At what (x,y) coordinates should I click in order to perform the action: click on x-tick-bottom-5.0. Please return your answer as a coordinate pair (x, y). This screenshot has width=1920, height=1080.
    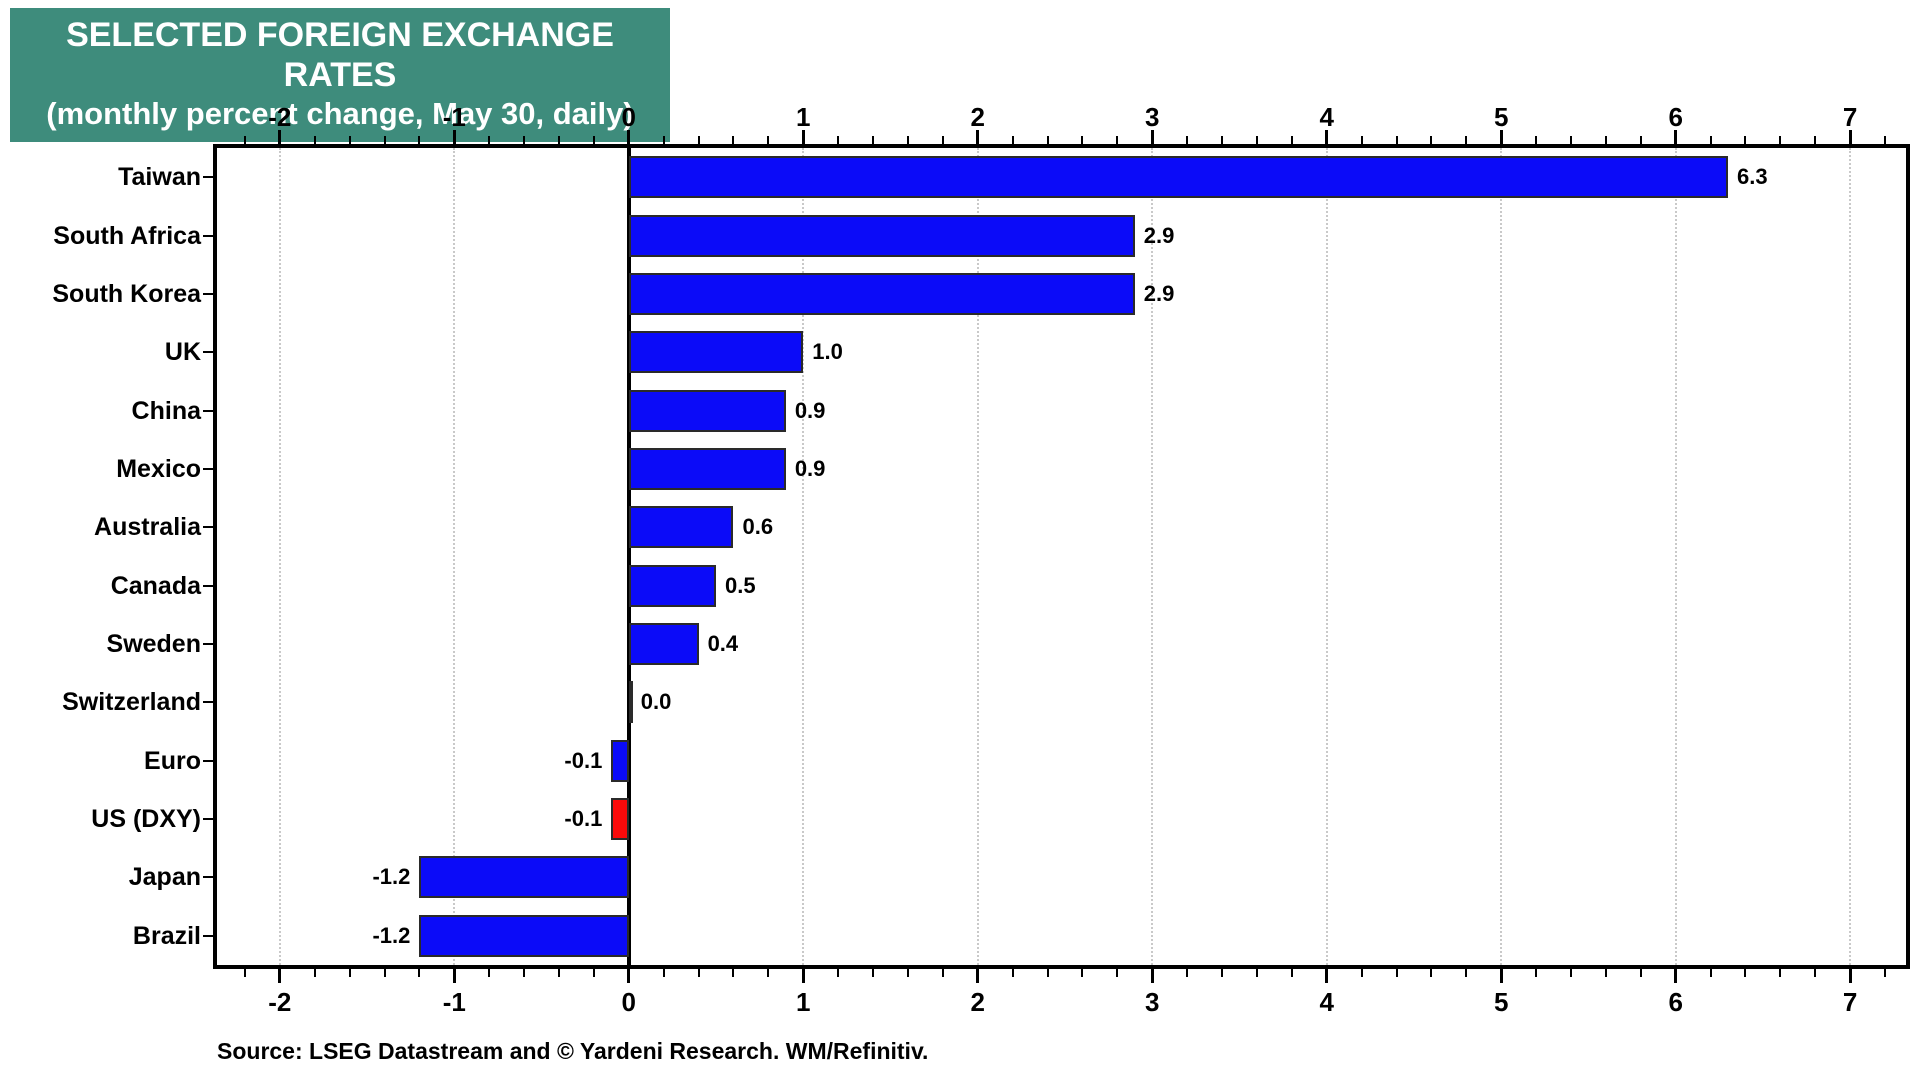
    Looking at the image, I should click on (1501, 976).